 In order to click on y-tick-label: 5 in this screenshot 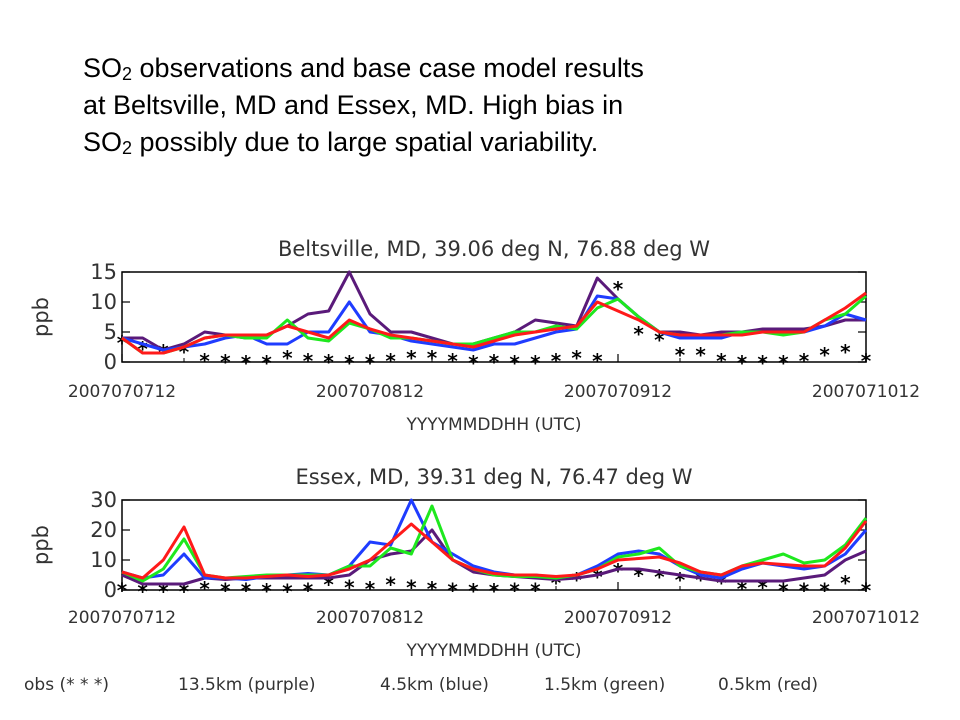, I will do `click(110, 332)`.